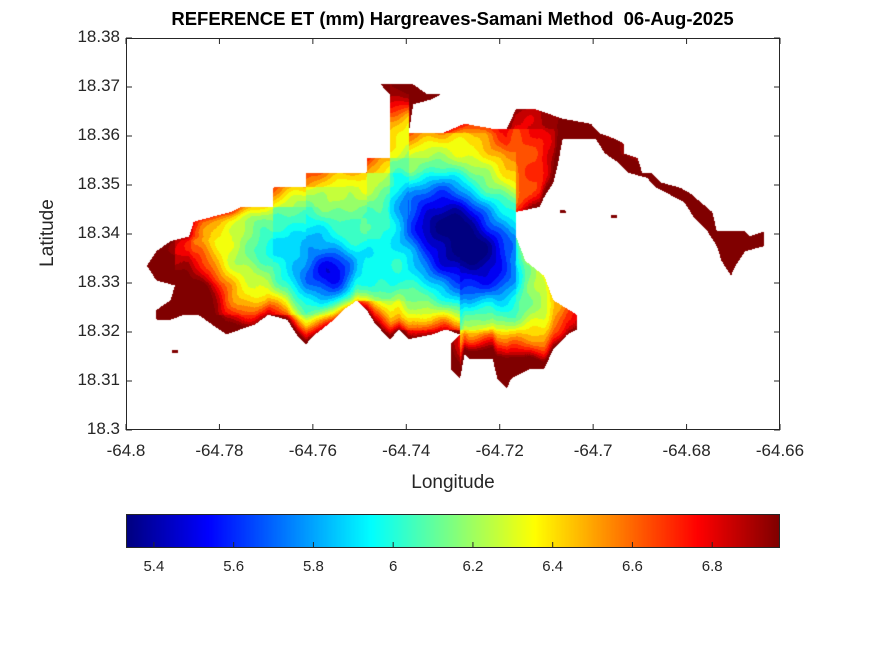 The height and width of the screenshot is (656, 875). What do you see at coordinates (406, 450) in the screenshot?
I see `x-tick-label: -64.74` at bounding box center [406, 450].